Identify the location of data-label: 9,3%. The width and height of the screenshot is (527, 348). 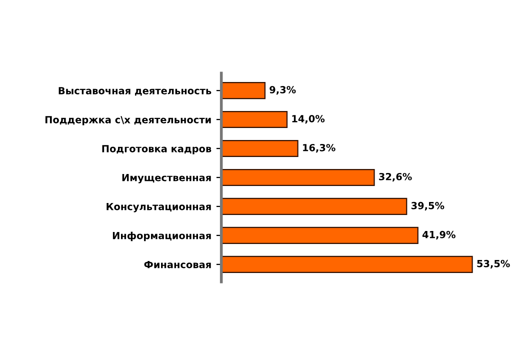
(283, 90).